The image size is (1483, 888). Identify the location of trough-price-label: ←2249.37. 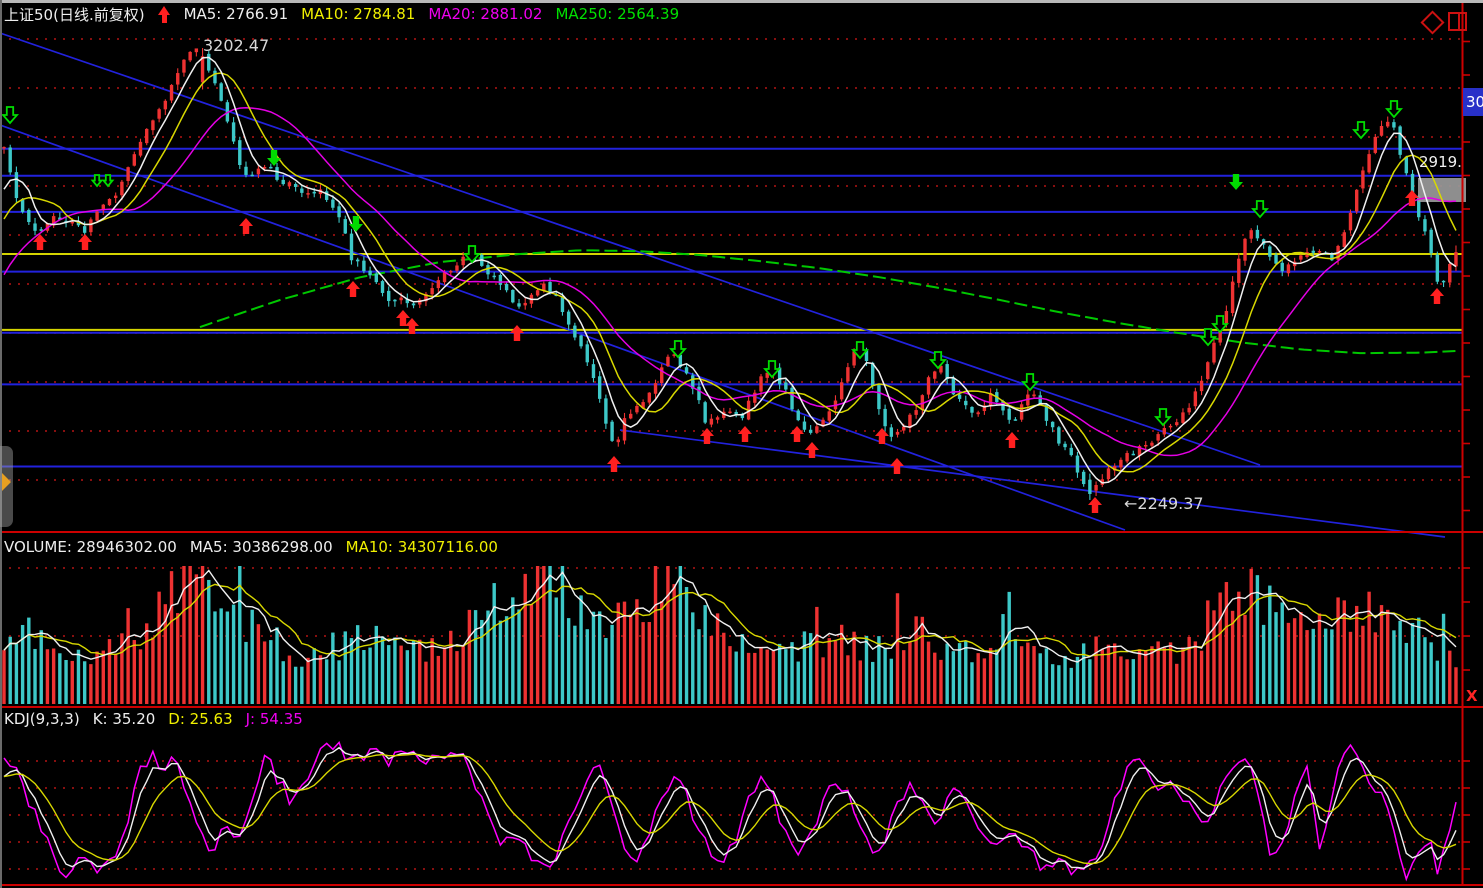
(1164, 503).